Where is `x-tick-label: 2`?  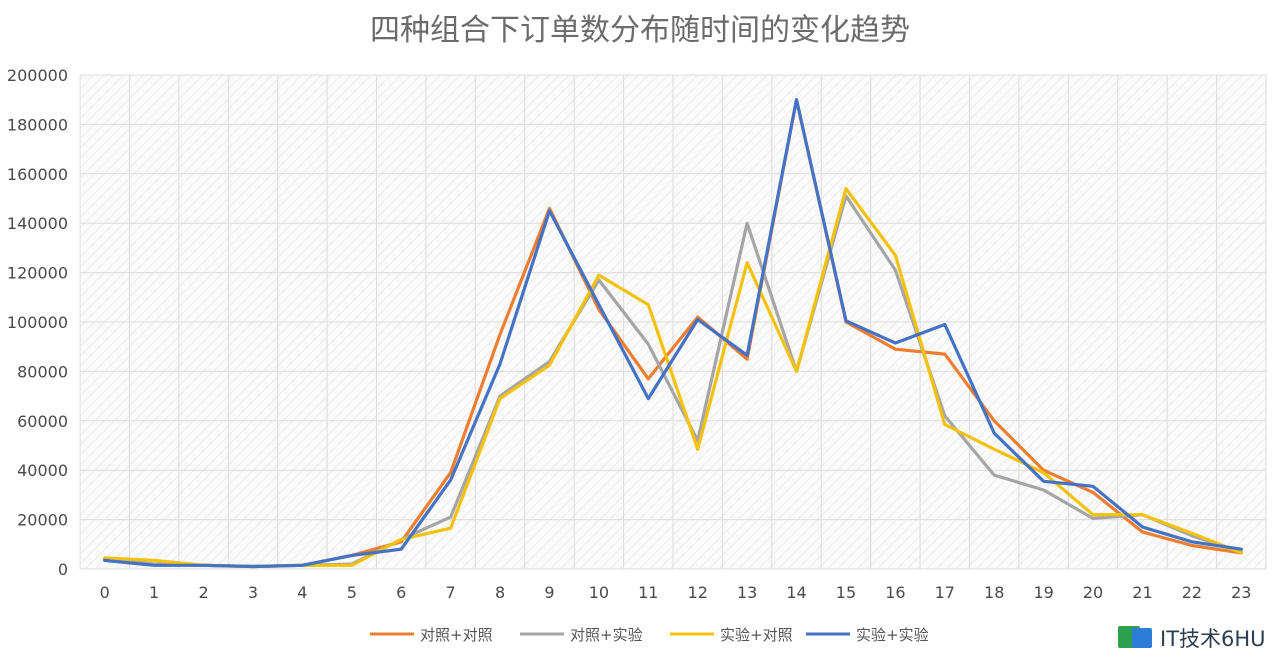 x-tick-label: 2 is located at coordinates (203, 592).